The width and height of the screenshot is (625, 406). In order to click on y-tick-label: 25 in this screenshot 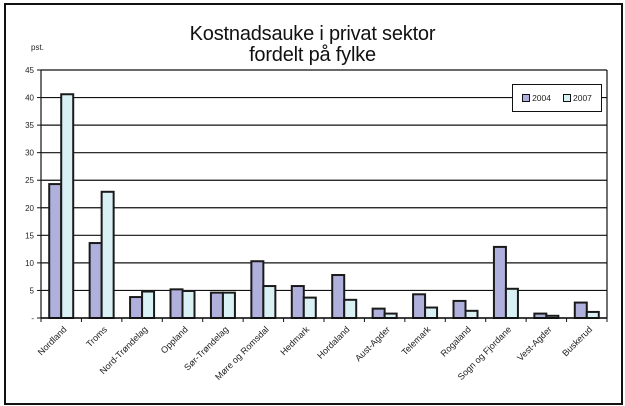, I will do `click(29, 180)`.